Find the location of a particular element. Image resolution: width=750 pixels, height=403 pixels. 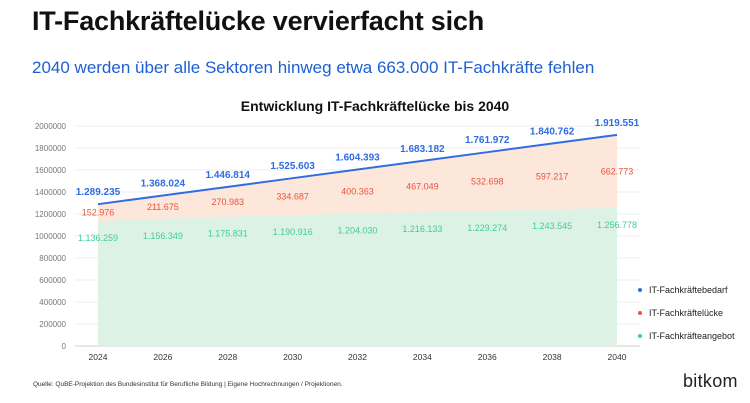

x-tick-label: 2034 is located at coordinates (422, 357).